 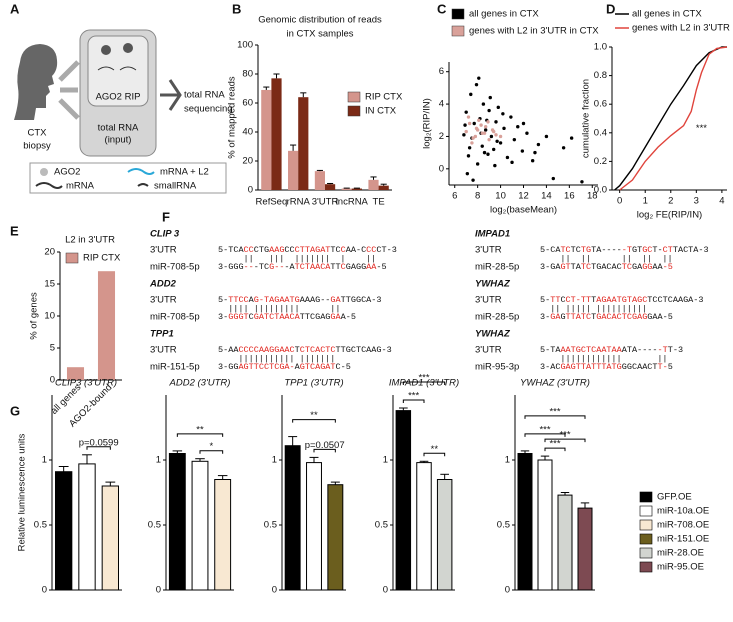 I want to click on smallrna-icon, so click(x=143, y=185).